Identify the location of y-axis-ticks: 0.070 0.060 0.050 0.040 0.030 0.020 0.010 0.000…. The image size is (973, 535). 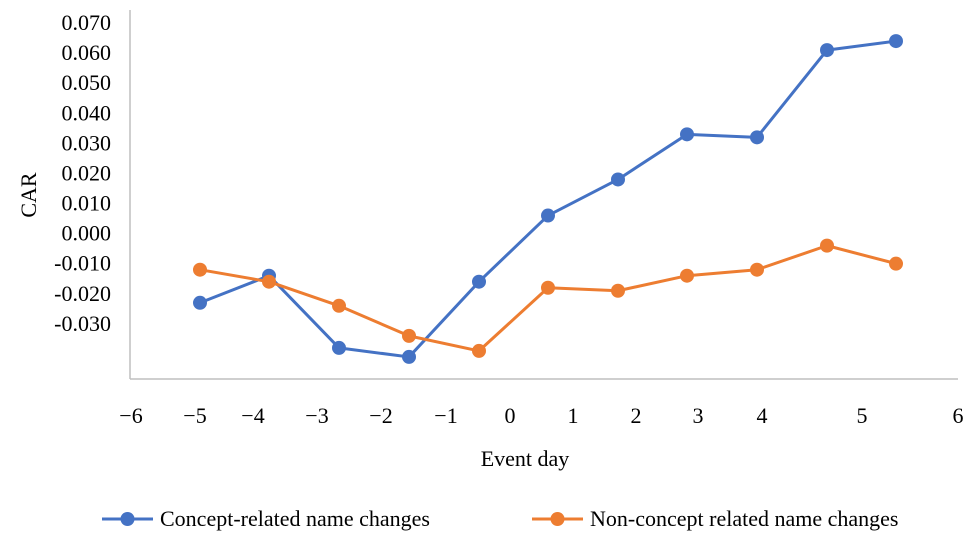
(82, 173).